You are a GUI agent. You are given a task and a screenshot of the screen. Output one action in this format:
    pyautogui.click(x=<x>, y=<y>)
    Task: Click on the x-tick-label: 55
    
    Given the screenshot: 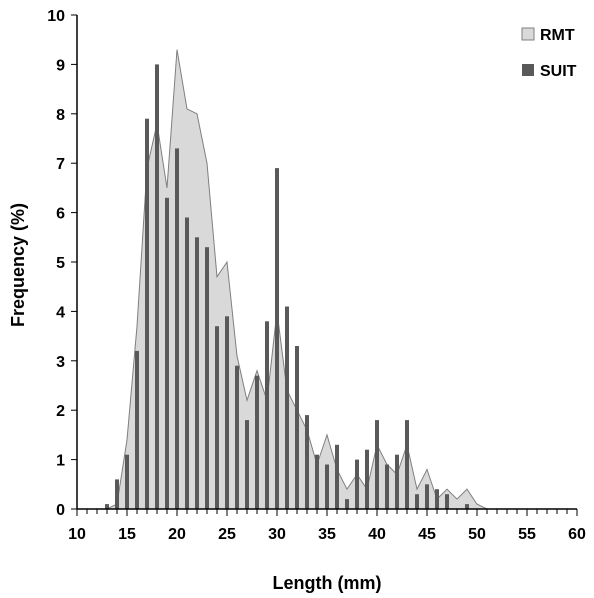 What is the action you would take?
    pyautogui.click(x=527, y=534)
    